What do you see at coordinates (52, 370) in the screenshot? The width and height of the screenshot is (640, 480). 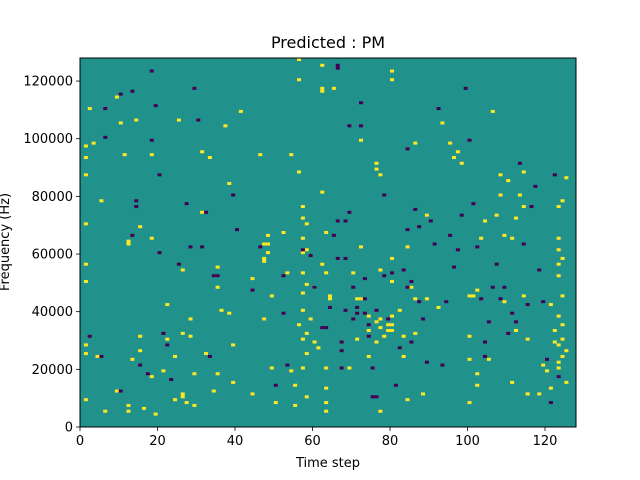 I see `y-tick-label: 20000` at bounding box center [52, 370].